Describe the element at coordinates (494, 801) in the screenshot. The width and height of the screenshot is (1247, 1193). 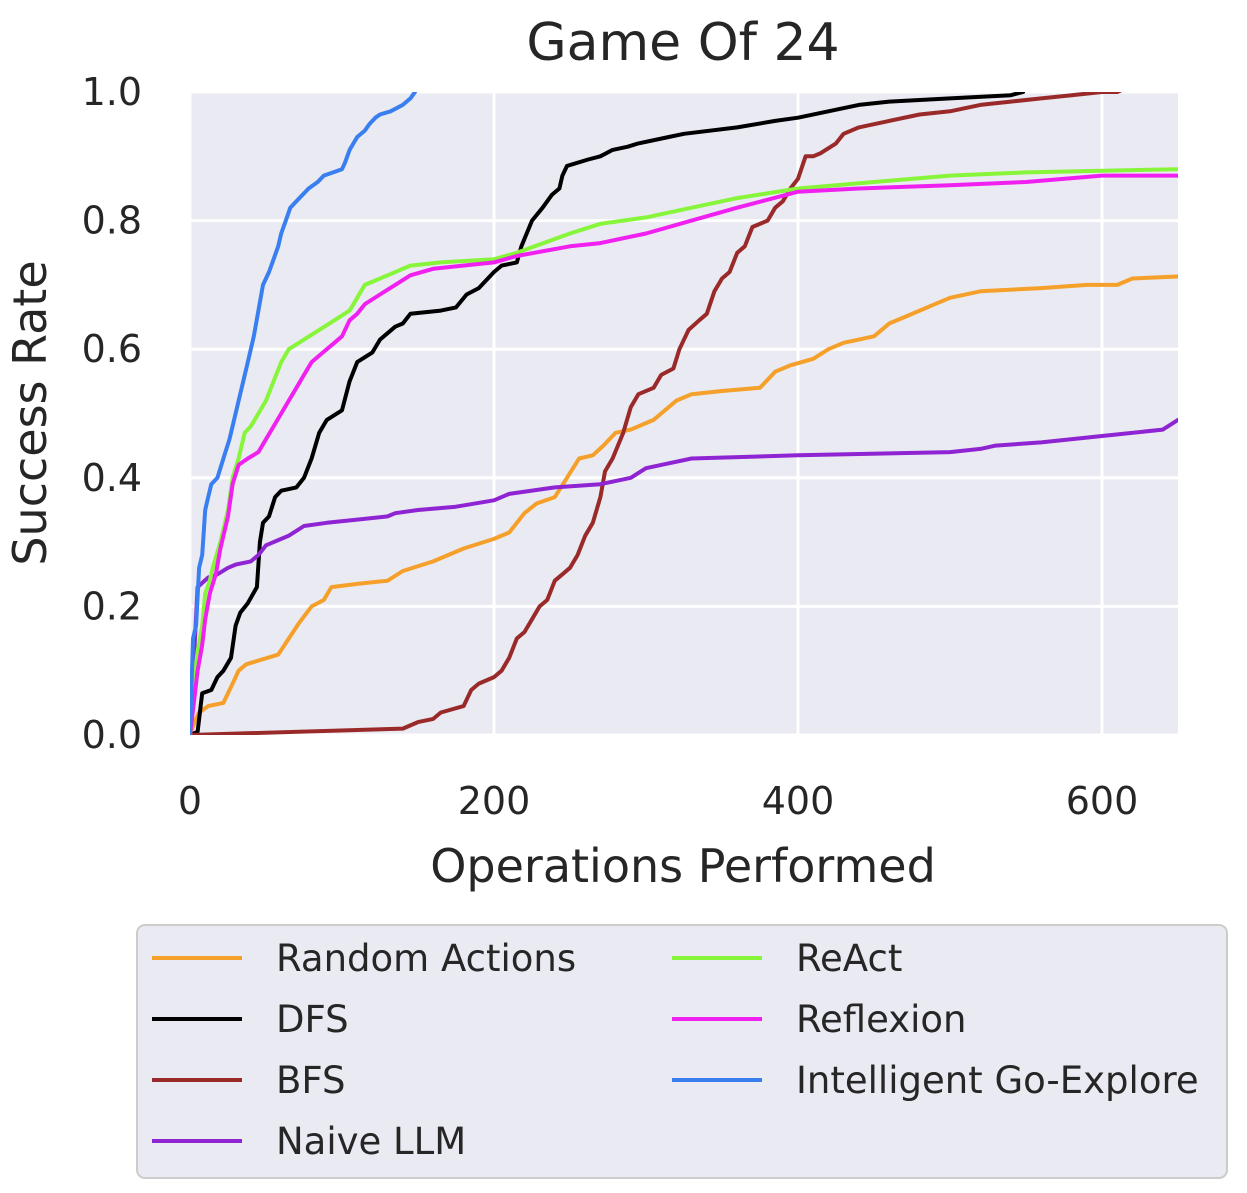
I see `x-tick-label: 200` at that location.